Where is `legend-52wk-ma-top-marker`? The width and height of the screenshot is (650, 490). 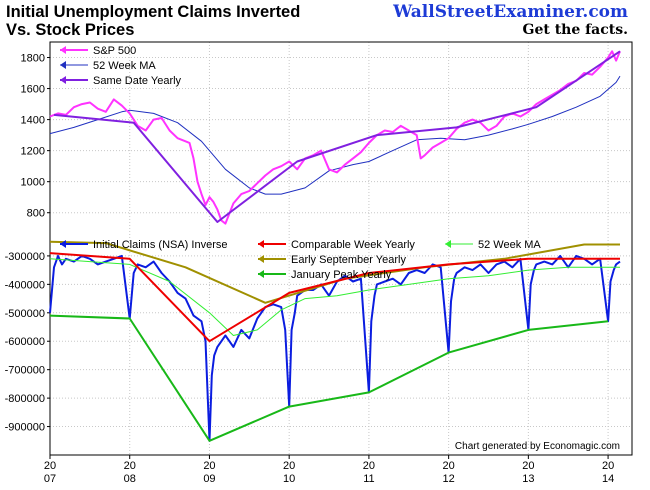
legend-52wk-ma-top-marker is located at coordinates (63, 65).